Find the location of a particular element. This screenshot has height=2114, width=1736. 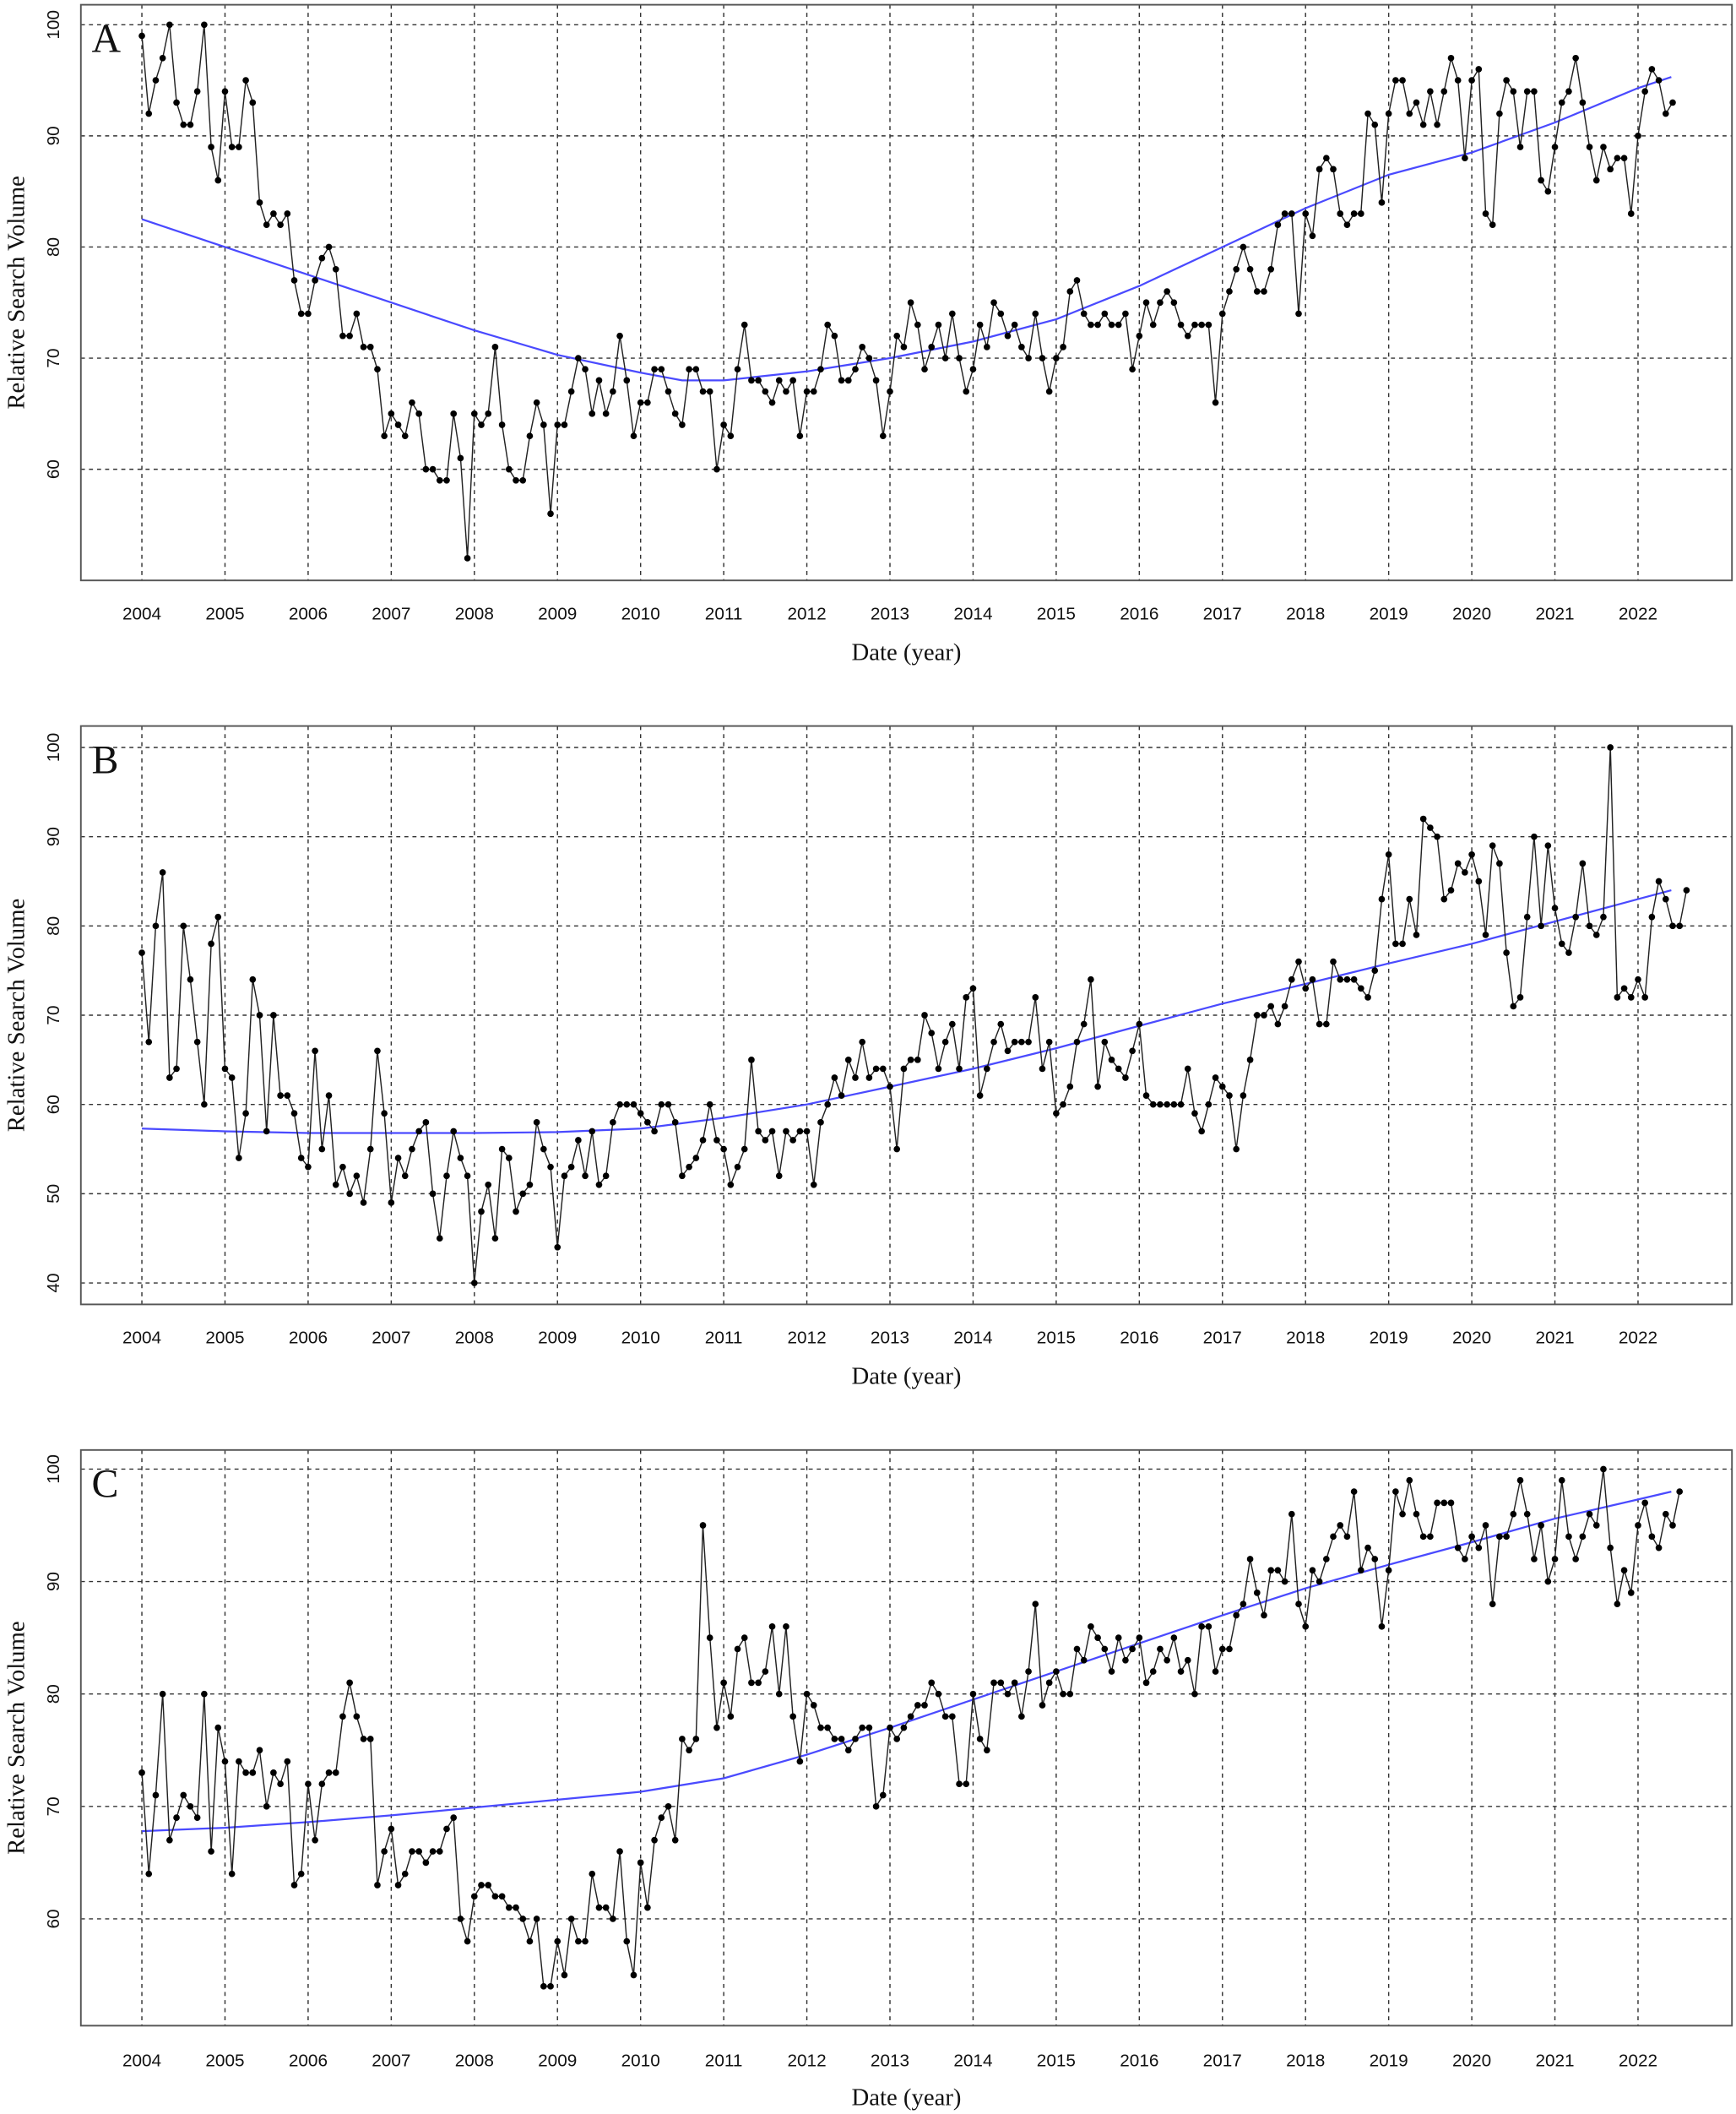

x-tick-label: 2022 is located at coordinates (1638, 614).